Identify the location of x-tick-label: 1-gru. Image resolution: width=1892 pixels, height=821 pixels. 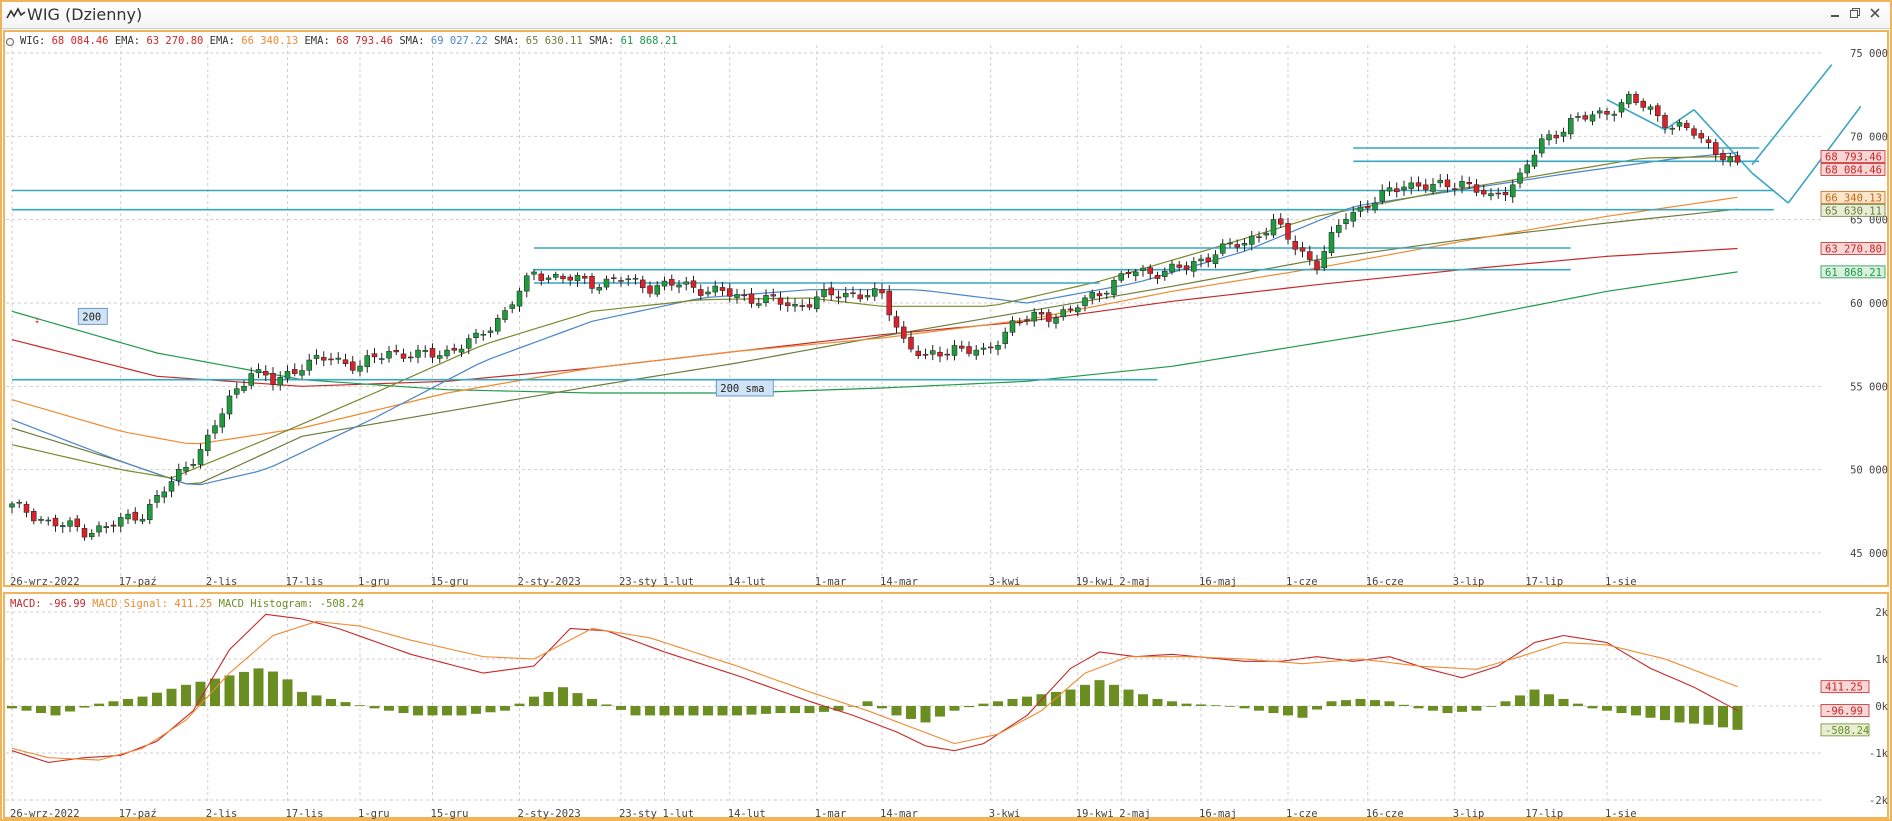
(374, 814).